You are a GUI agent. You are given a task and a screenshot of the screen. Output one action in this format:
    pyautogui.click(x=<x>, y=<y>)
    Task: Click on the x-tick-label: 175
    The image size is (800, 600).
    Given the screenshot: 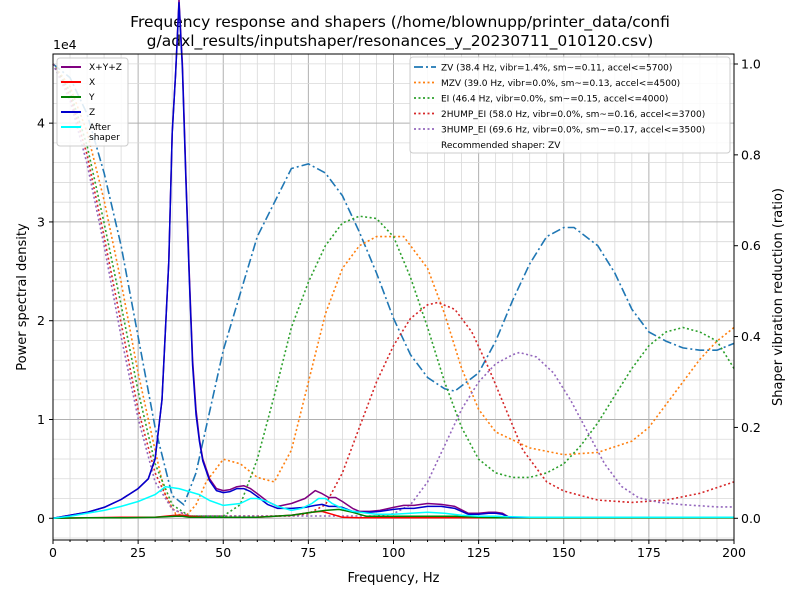 What is the action you would take?
    pyautogui.click(x=649, y=552)
    